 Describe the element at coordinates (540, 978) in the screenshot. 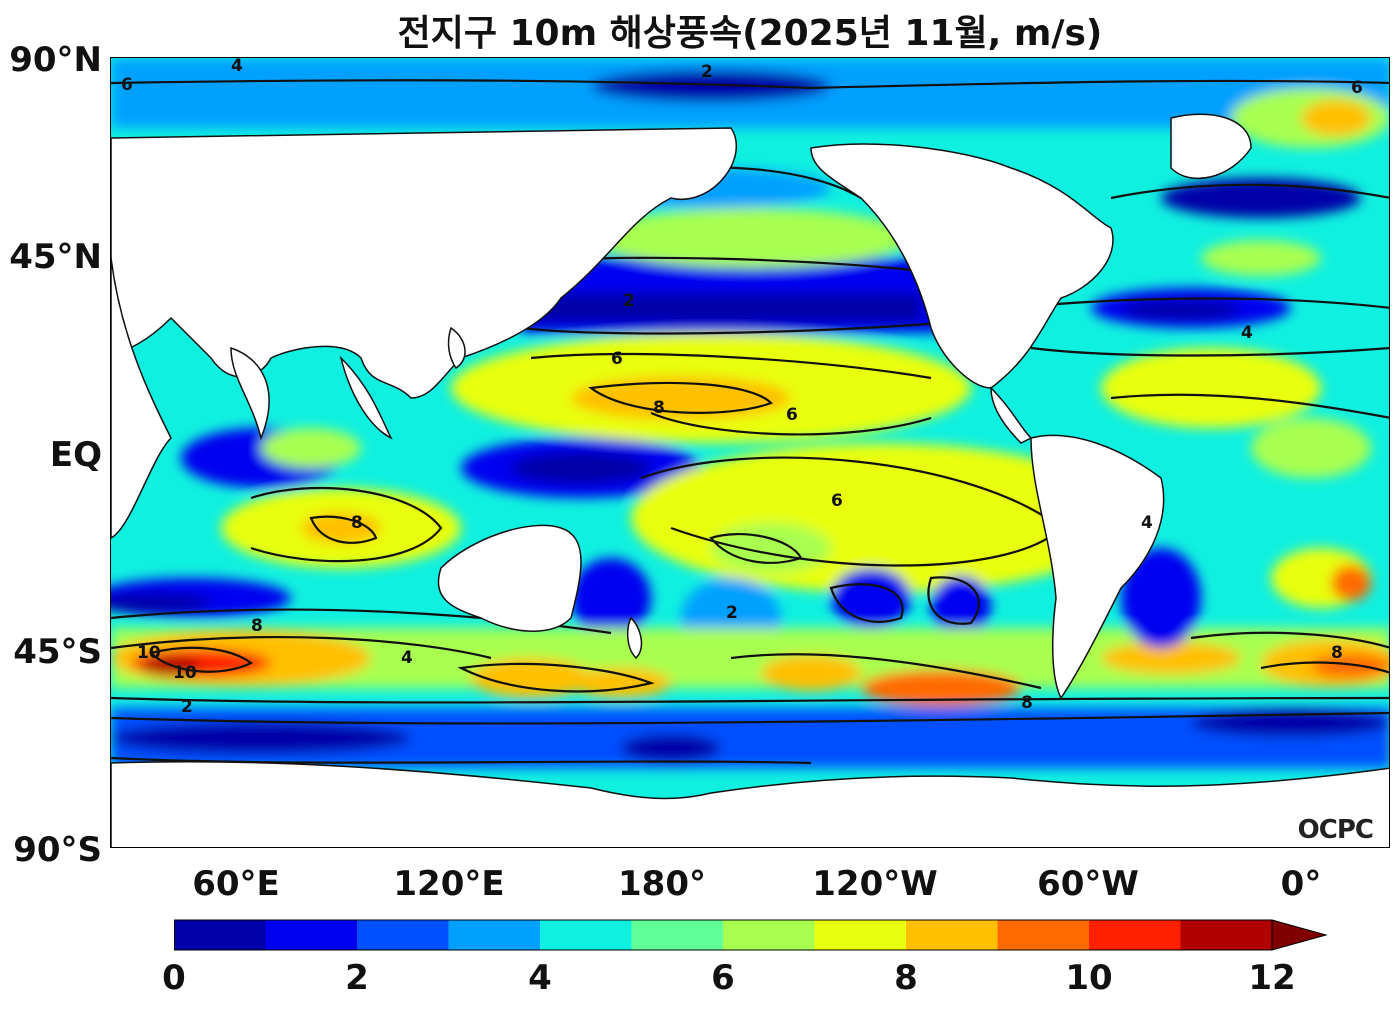

I see `colorbar-tick-4: 4` at that location.